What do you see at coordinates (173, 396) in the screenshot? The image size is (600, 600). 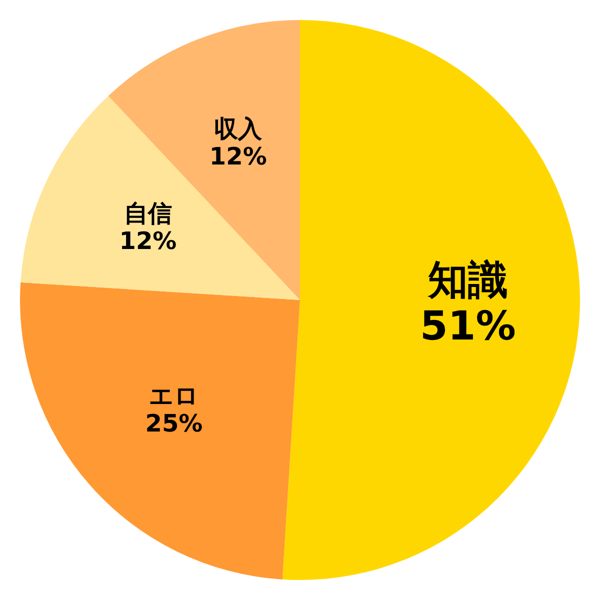 I see `slice-label: エロ` at bounding box center [173, 396].